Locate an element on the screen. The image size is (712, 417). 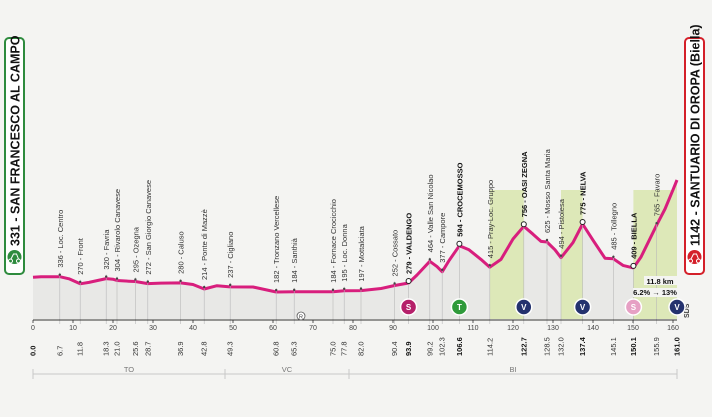
x-tick-label: 40 is located at coordinates (193, 328).